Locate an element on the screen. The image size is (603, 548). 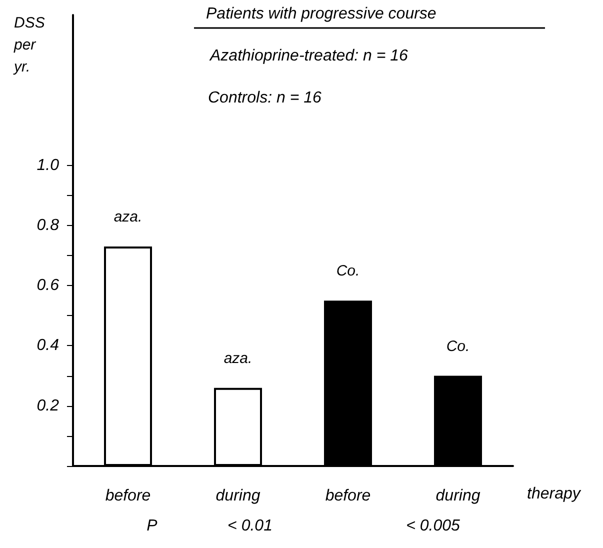
y-tick-label: 0.4 is located at coordinates (48, 345).